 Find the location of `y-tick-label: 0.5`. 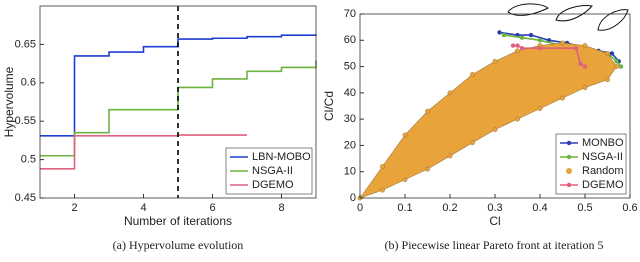

y-tick-label: 0.5 is located at coordinates (28, 160).